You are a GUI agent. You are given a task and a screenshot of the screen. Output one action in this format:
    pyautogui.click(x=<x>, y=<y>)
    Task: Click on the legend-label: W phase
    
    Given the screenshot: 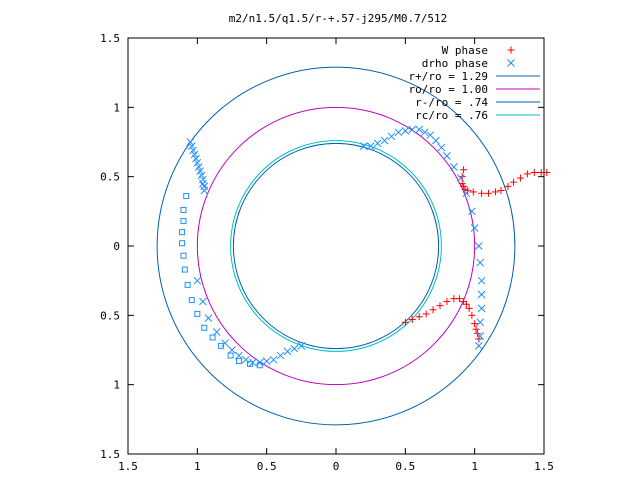 What is the action you would take?
    pyautogui.click(x=465, y=50)
    